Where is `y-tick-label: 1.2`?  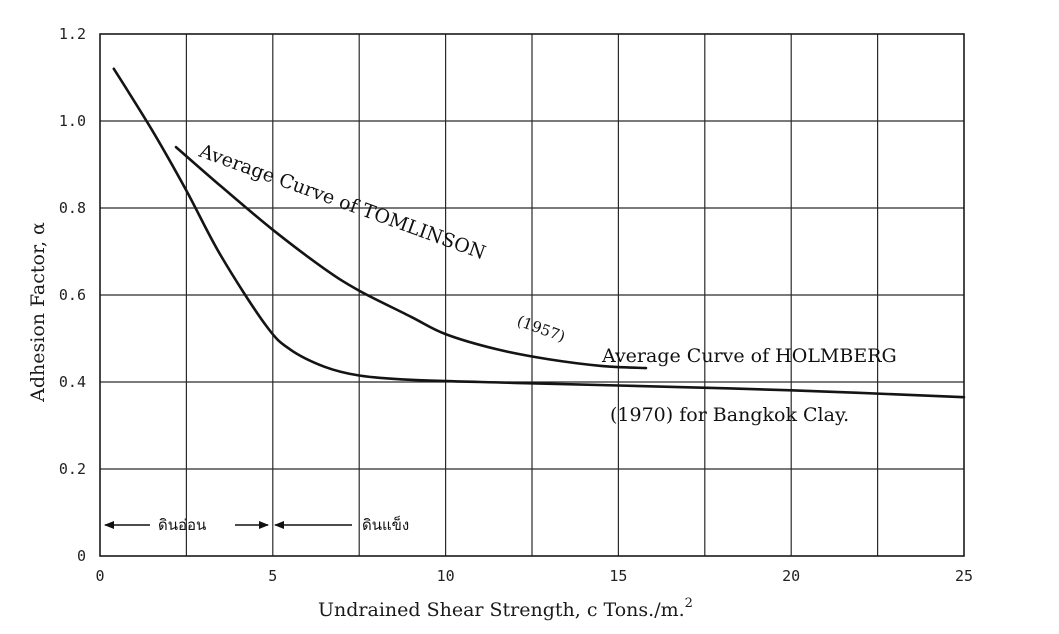
y-tick-label: 1.2 is located at coordinates (72, 34).